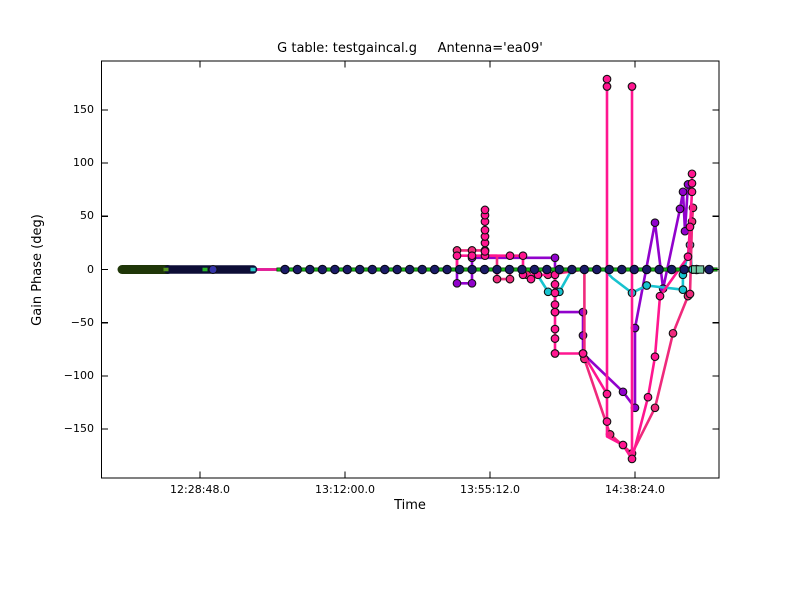 This screenshot has width=800, height=600. What do you see at coordinates (83, 163) in the screenshot?
I see `y-tick-label: 100` at bounding box center [83, 163].